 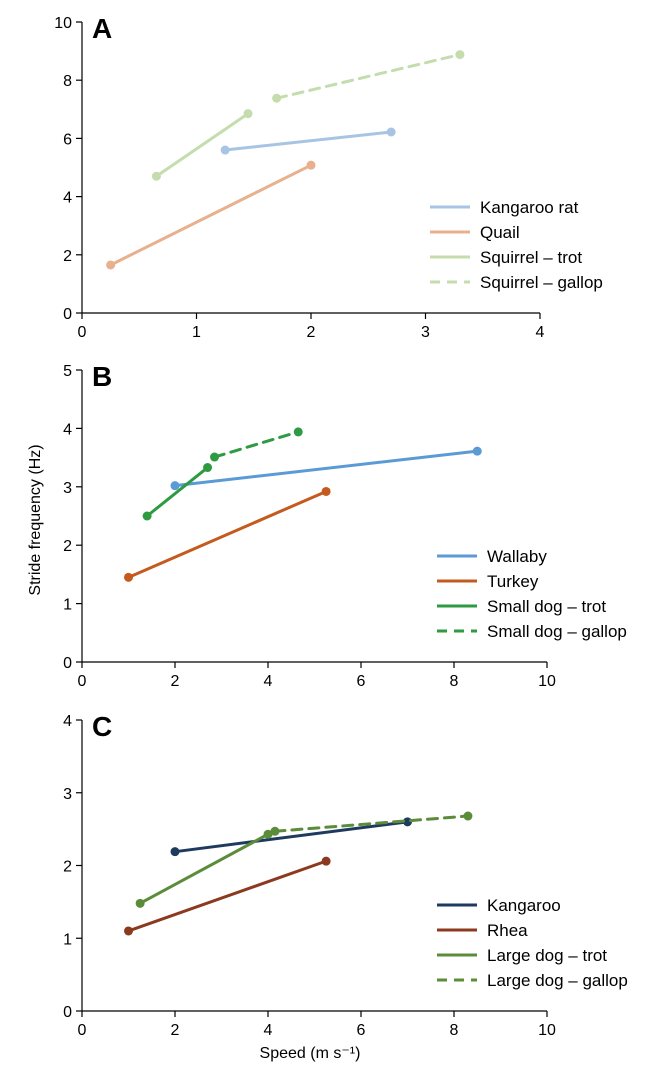 What do you see at coordinates (67, 81) in the screenshot?
I see `y-tick-label: 8` at bounding box center [67, 81].